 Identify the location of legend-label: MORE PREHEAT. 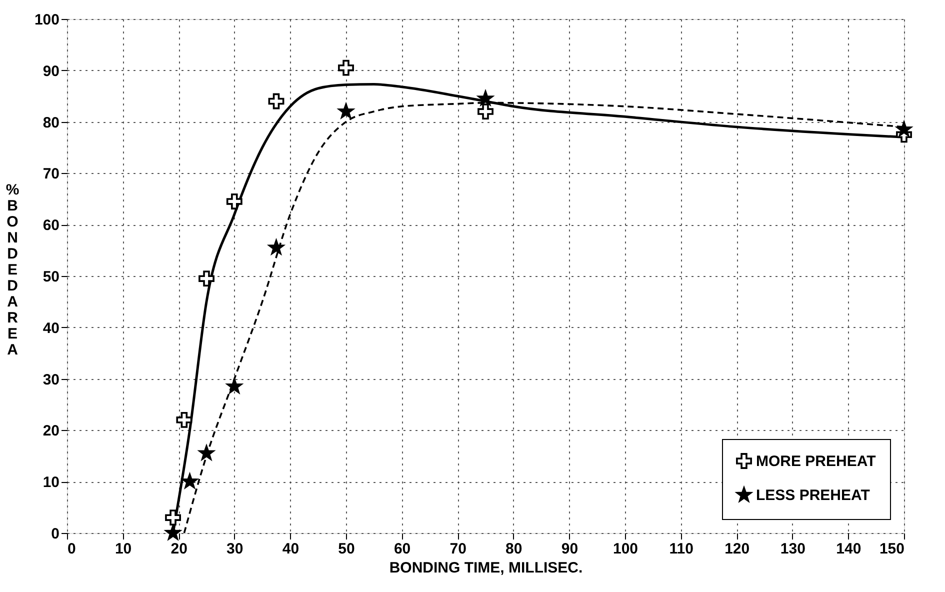
(816, 461).